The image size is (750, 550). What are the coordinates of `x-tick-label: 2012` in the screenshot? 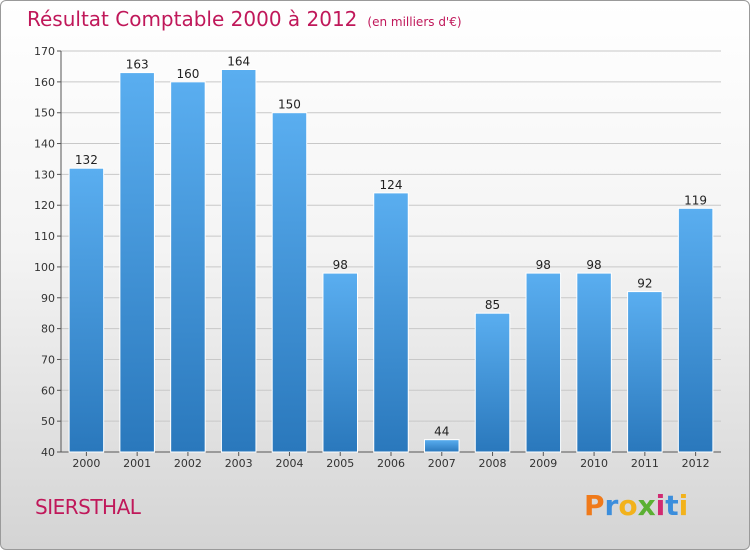 It's located at (696, 463).